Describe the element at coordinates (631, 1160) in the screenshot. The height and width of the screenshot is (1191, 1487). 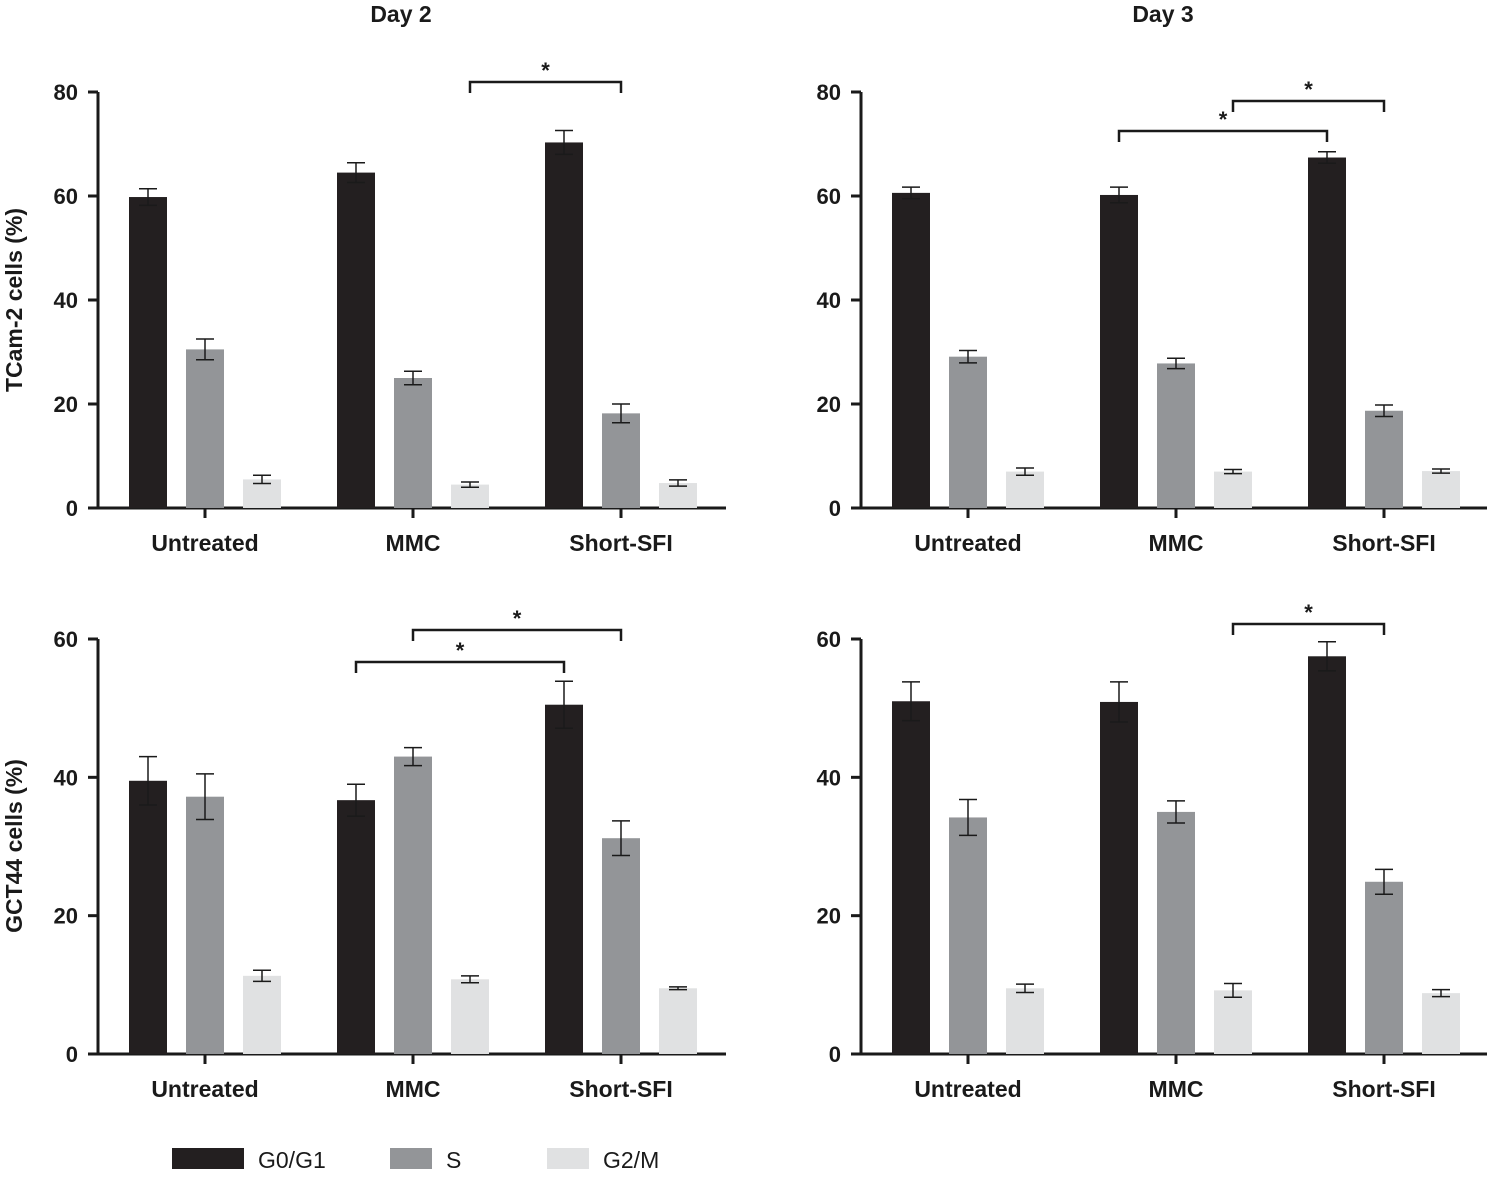
I see `legend-label-g2m: G2/M` at that location.